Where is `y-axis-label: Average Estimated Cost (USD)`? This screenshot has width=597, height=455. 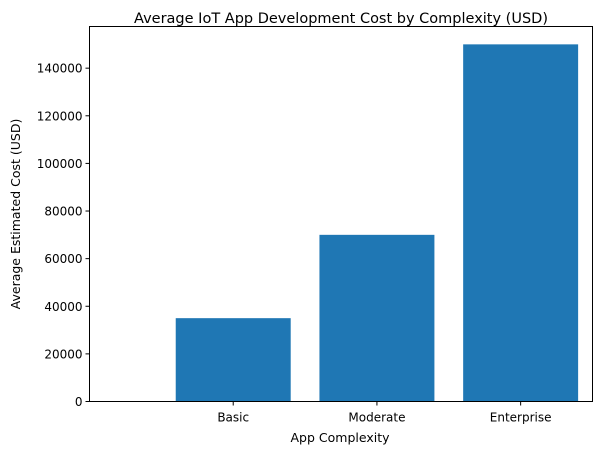 y-axis-label: Average Estimated Cost (USD) is located at coordinates (15, 214).